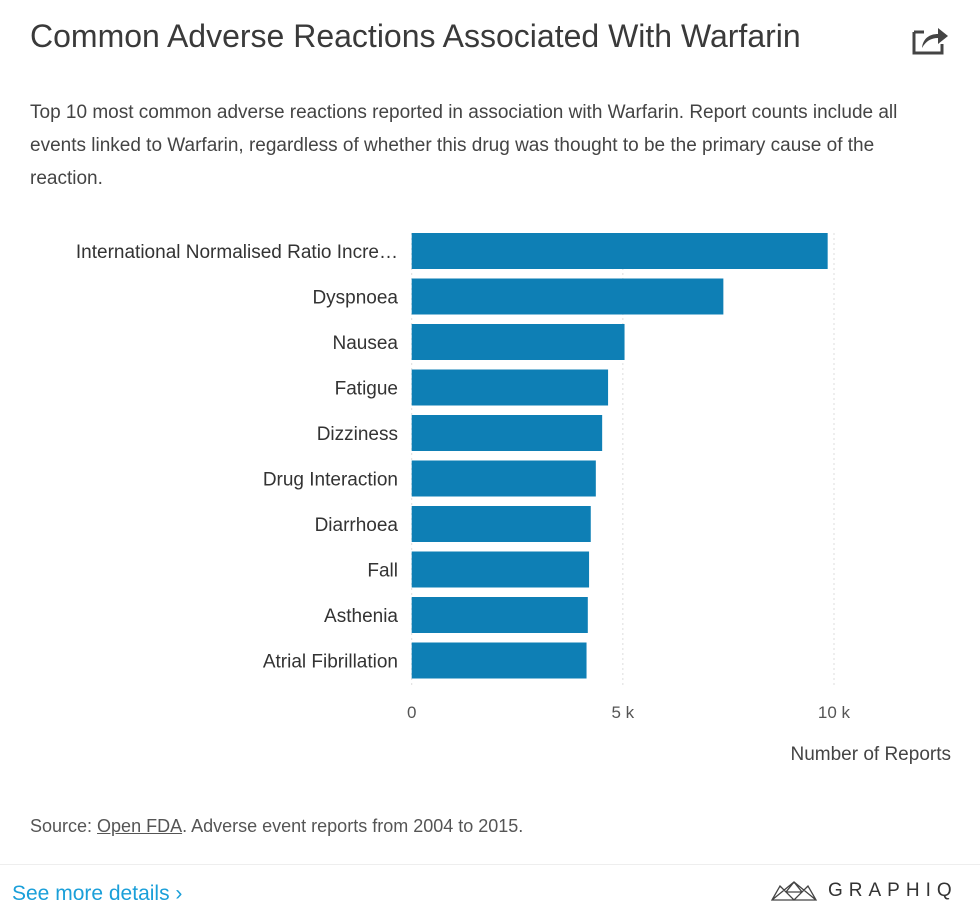 This screenshot has width=980, height=919. Describe the element at coordinates (355, 298) in the screenshot. I see `y-category-label: Dyspnoea` at that location.